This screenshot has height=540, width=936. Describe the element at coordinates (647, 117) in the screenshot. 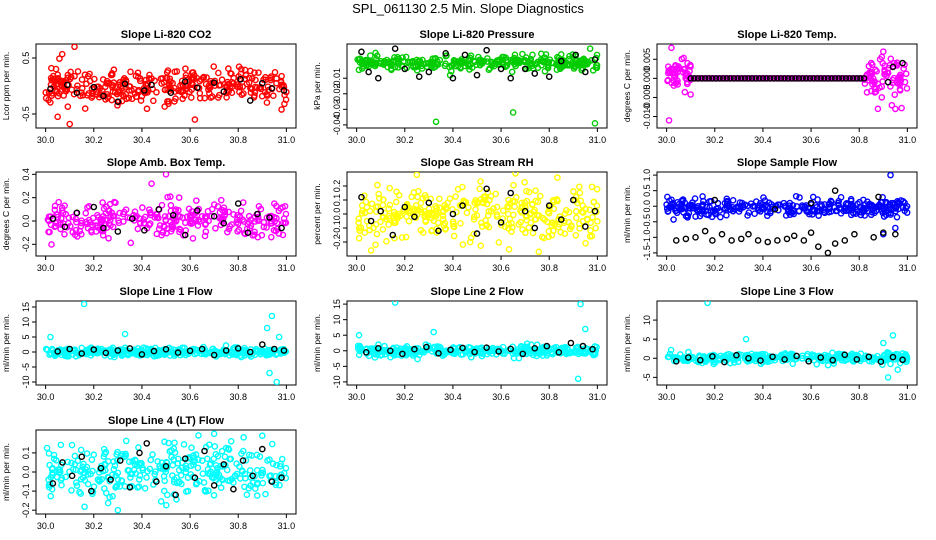

I see `y-tick-label: -0.010` at that location.